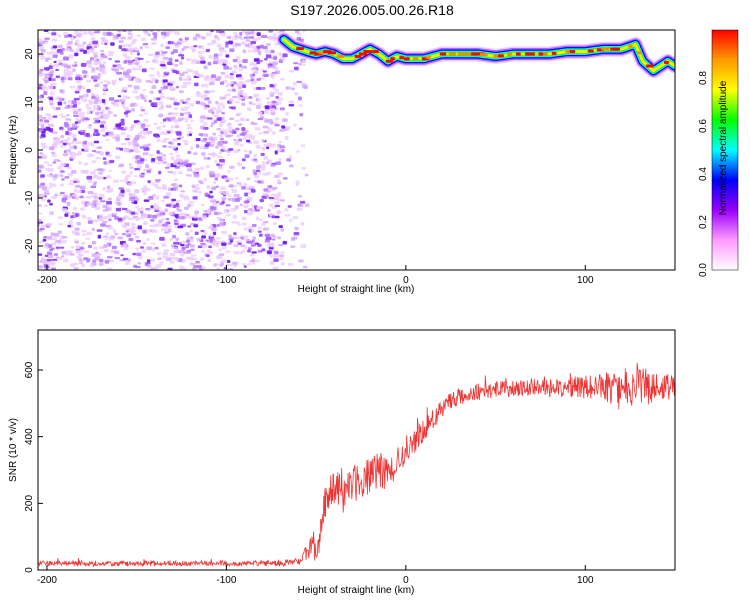 Image resolution: width=750 pixels, height=600 pixels. I want to click on colorbar-tick-label: 0.0, so click(703, 270).